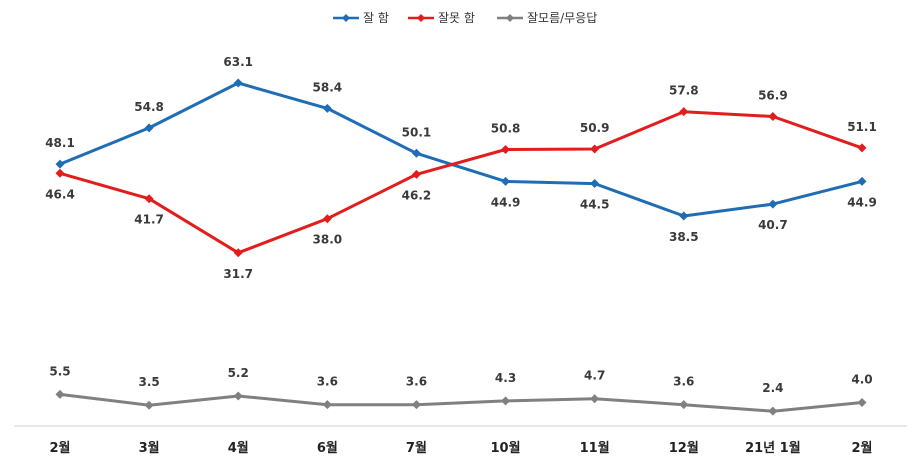  Describe the element at coordinates (861, 380) in the screenshot. I see `data-label-unknown: 4.0` at that location.